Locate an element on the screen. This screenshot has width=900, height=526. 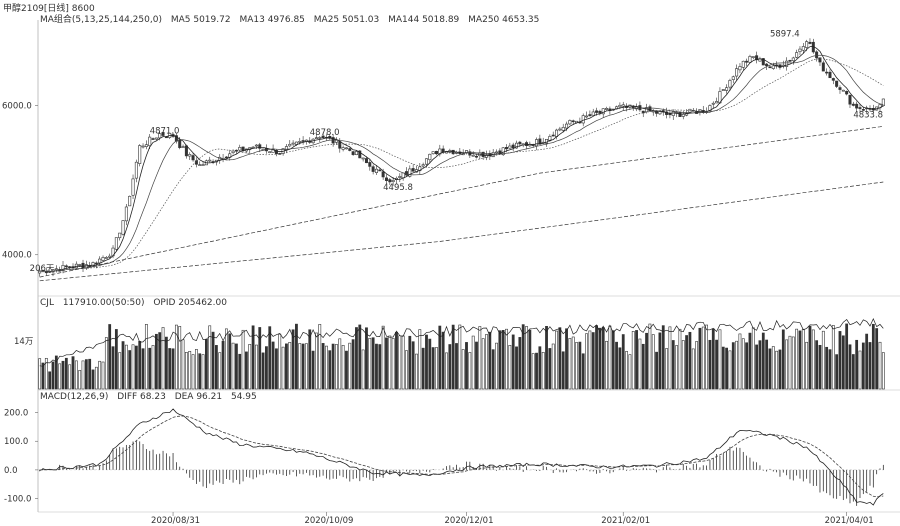
price-annotation: 206天 is located at coordinates (42, 269).